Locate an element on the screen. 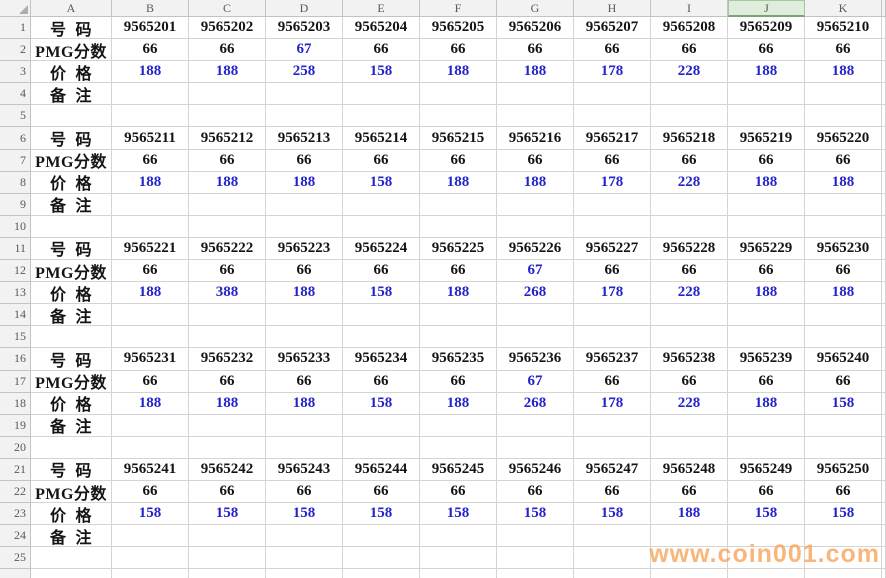 The image size is (886, 578). cell-J16: 9565239 is located at coordinates (766, 359).